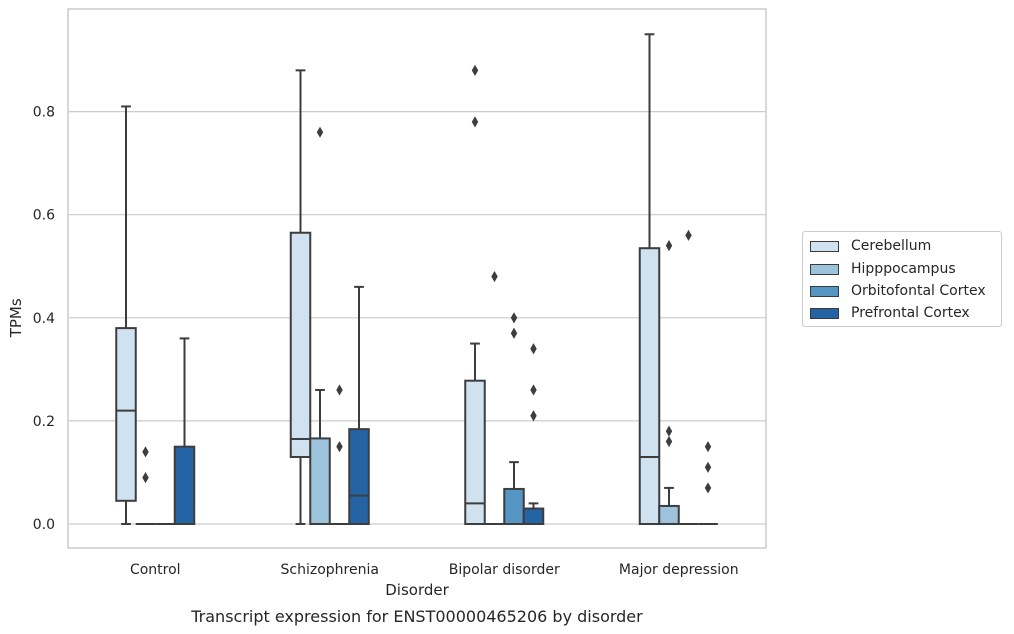  Describe the element at coordinates (44, 216) in the screenshot. I see `y-tick-label: 0.6` at that location.